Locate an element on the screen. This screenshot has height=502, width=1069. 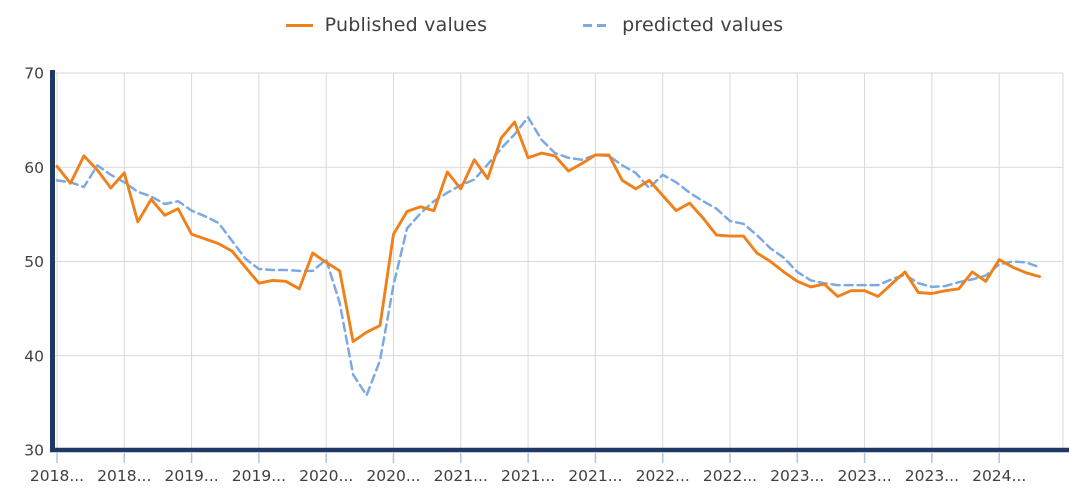
predicted-line-swatch-icon is located at coordinates (597, 25).